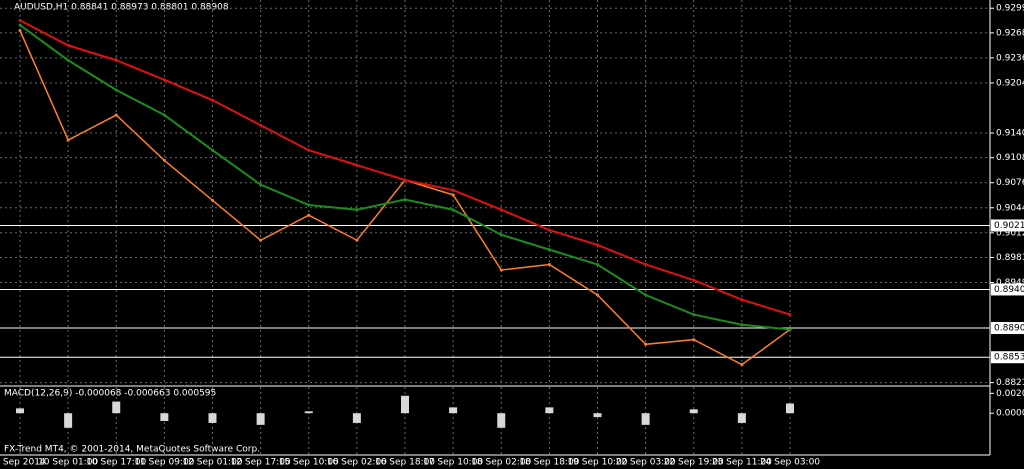  I want to click on x-tick-label: 24 Sep 03:00, so click(790, 463).